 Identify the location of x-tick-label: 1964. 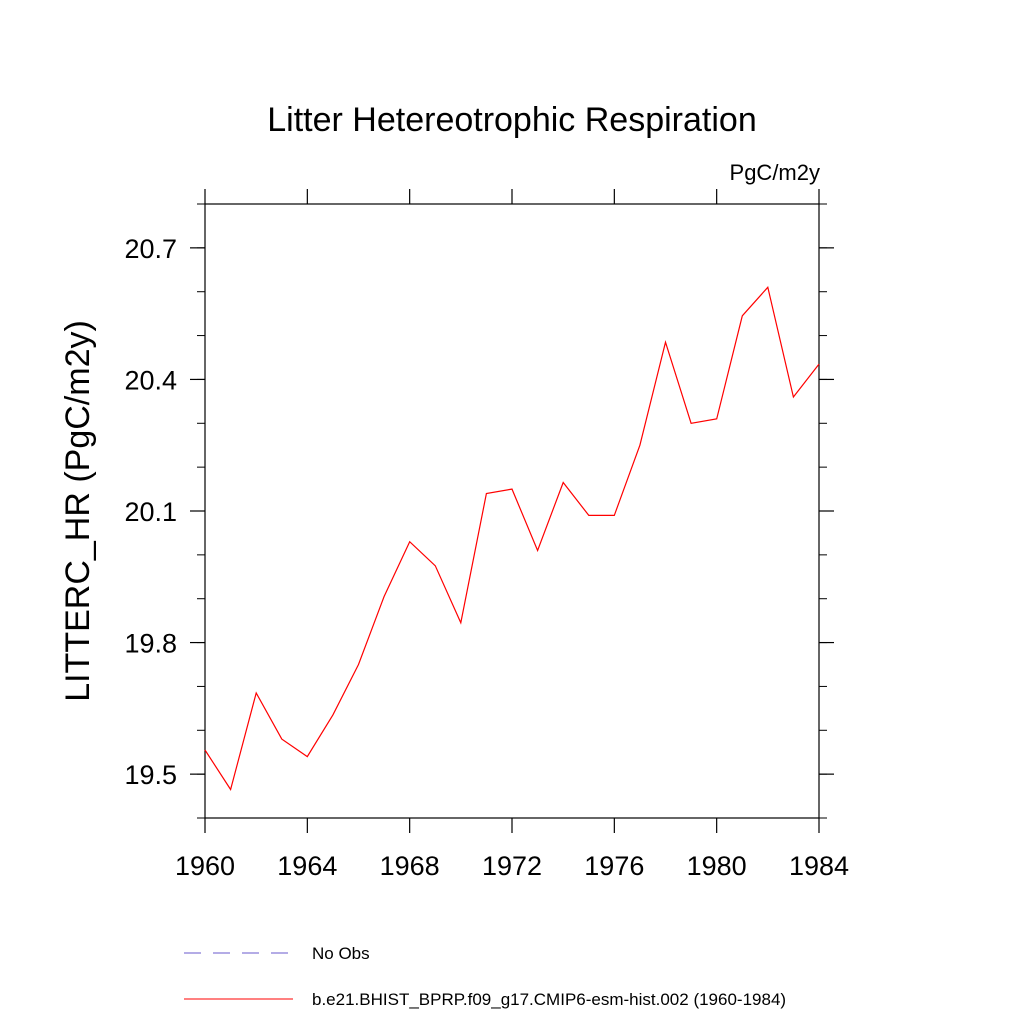
(307, 866).